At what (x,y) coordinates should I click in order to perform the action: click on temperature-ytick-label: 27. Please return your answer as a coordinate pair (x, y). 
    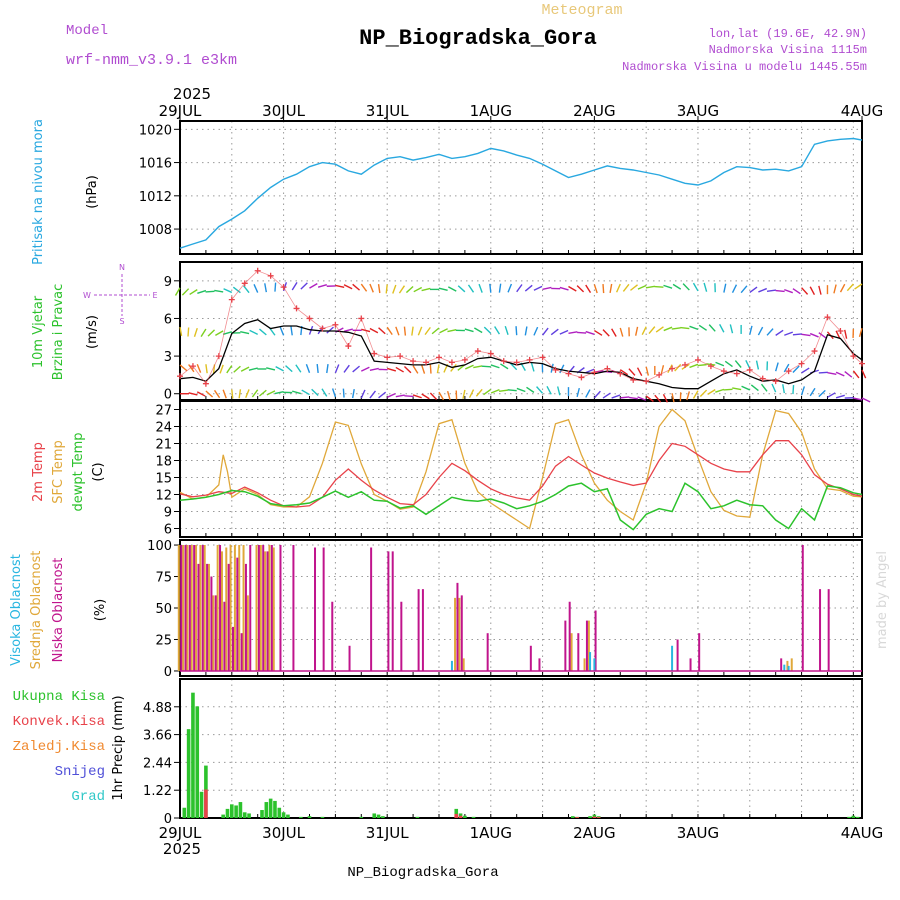
    Looking at the image, I should click on (163, 411).